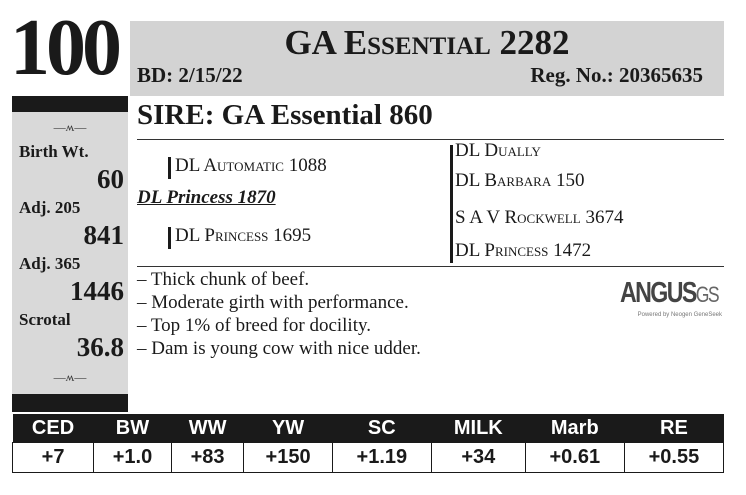 Image resolution: width=746 pixels, height=495 pixels. Describe the element at coordinates (574, 457) in the screenshot. I see `epd-value: +0.61` at that location.